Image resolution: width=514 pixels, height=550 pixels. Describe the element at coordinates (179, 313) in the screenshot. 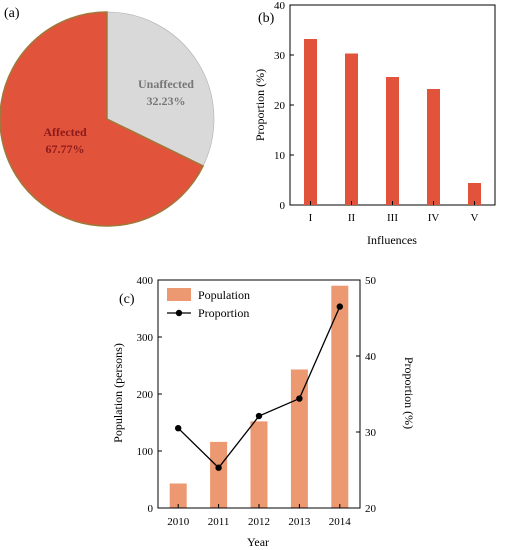

I see `legend-proportion-marker` at that location.